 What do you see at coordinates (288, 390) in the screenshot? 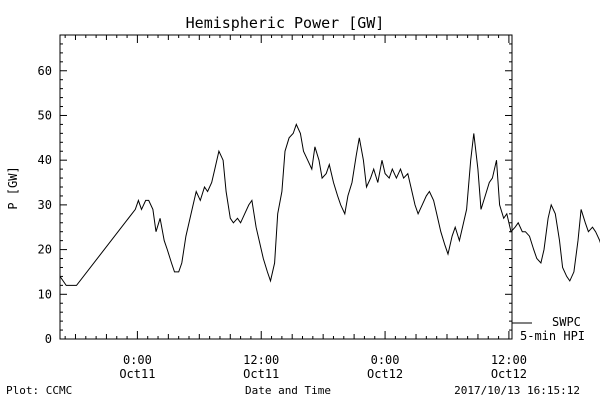
I see `x-axis-label: Date and Time` at bounding box center [288, 390].